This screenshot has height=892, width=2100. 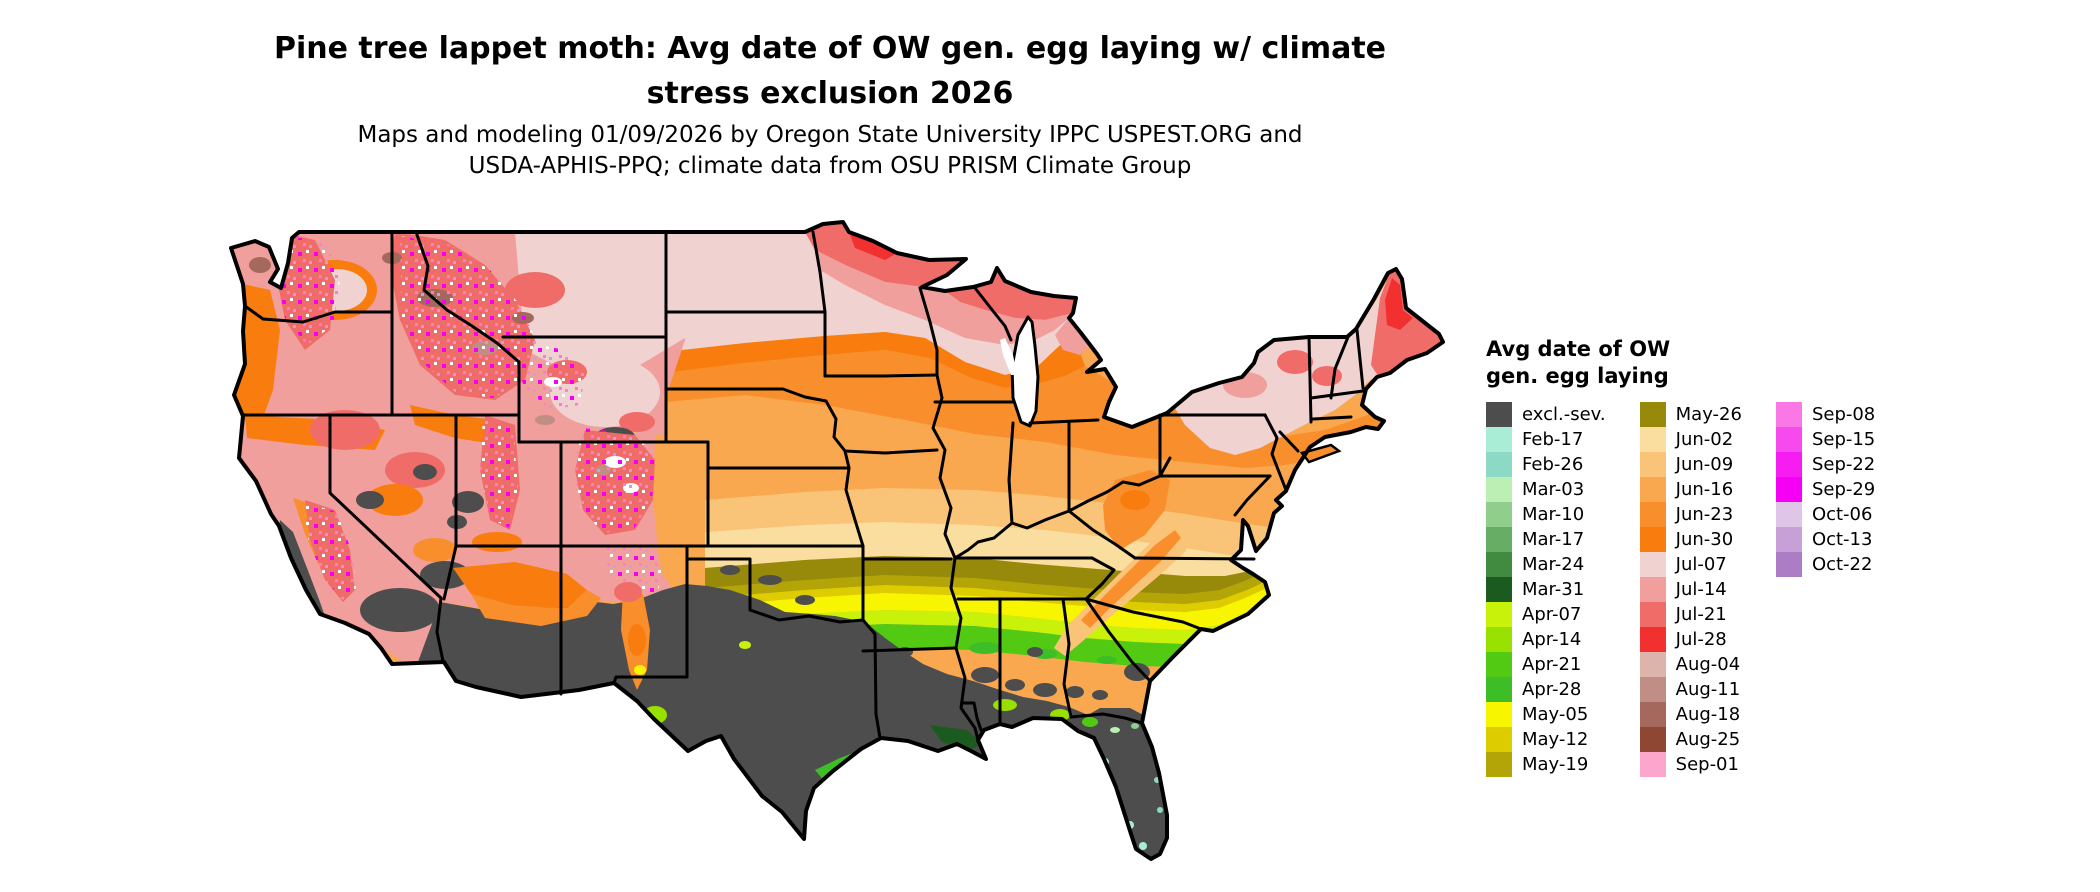 What do you see at coordinates (1843, 489) in the screenshot?
I see `legend-label: Sep-29` at bounding box center [1843, 489].